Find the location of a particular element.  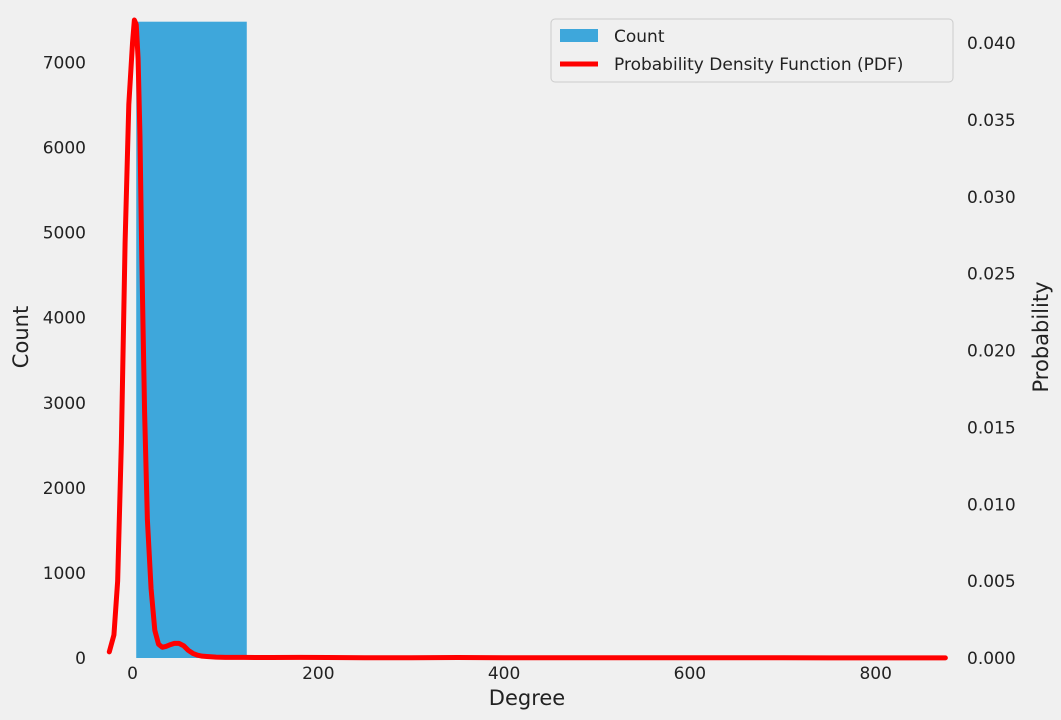

y2-tick-label: 0.035 is located at coordinates (991, 121).